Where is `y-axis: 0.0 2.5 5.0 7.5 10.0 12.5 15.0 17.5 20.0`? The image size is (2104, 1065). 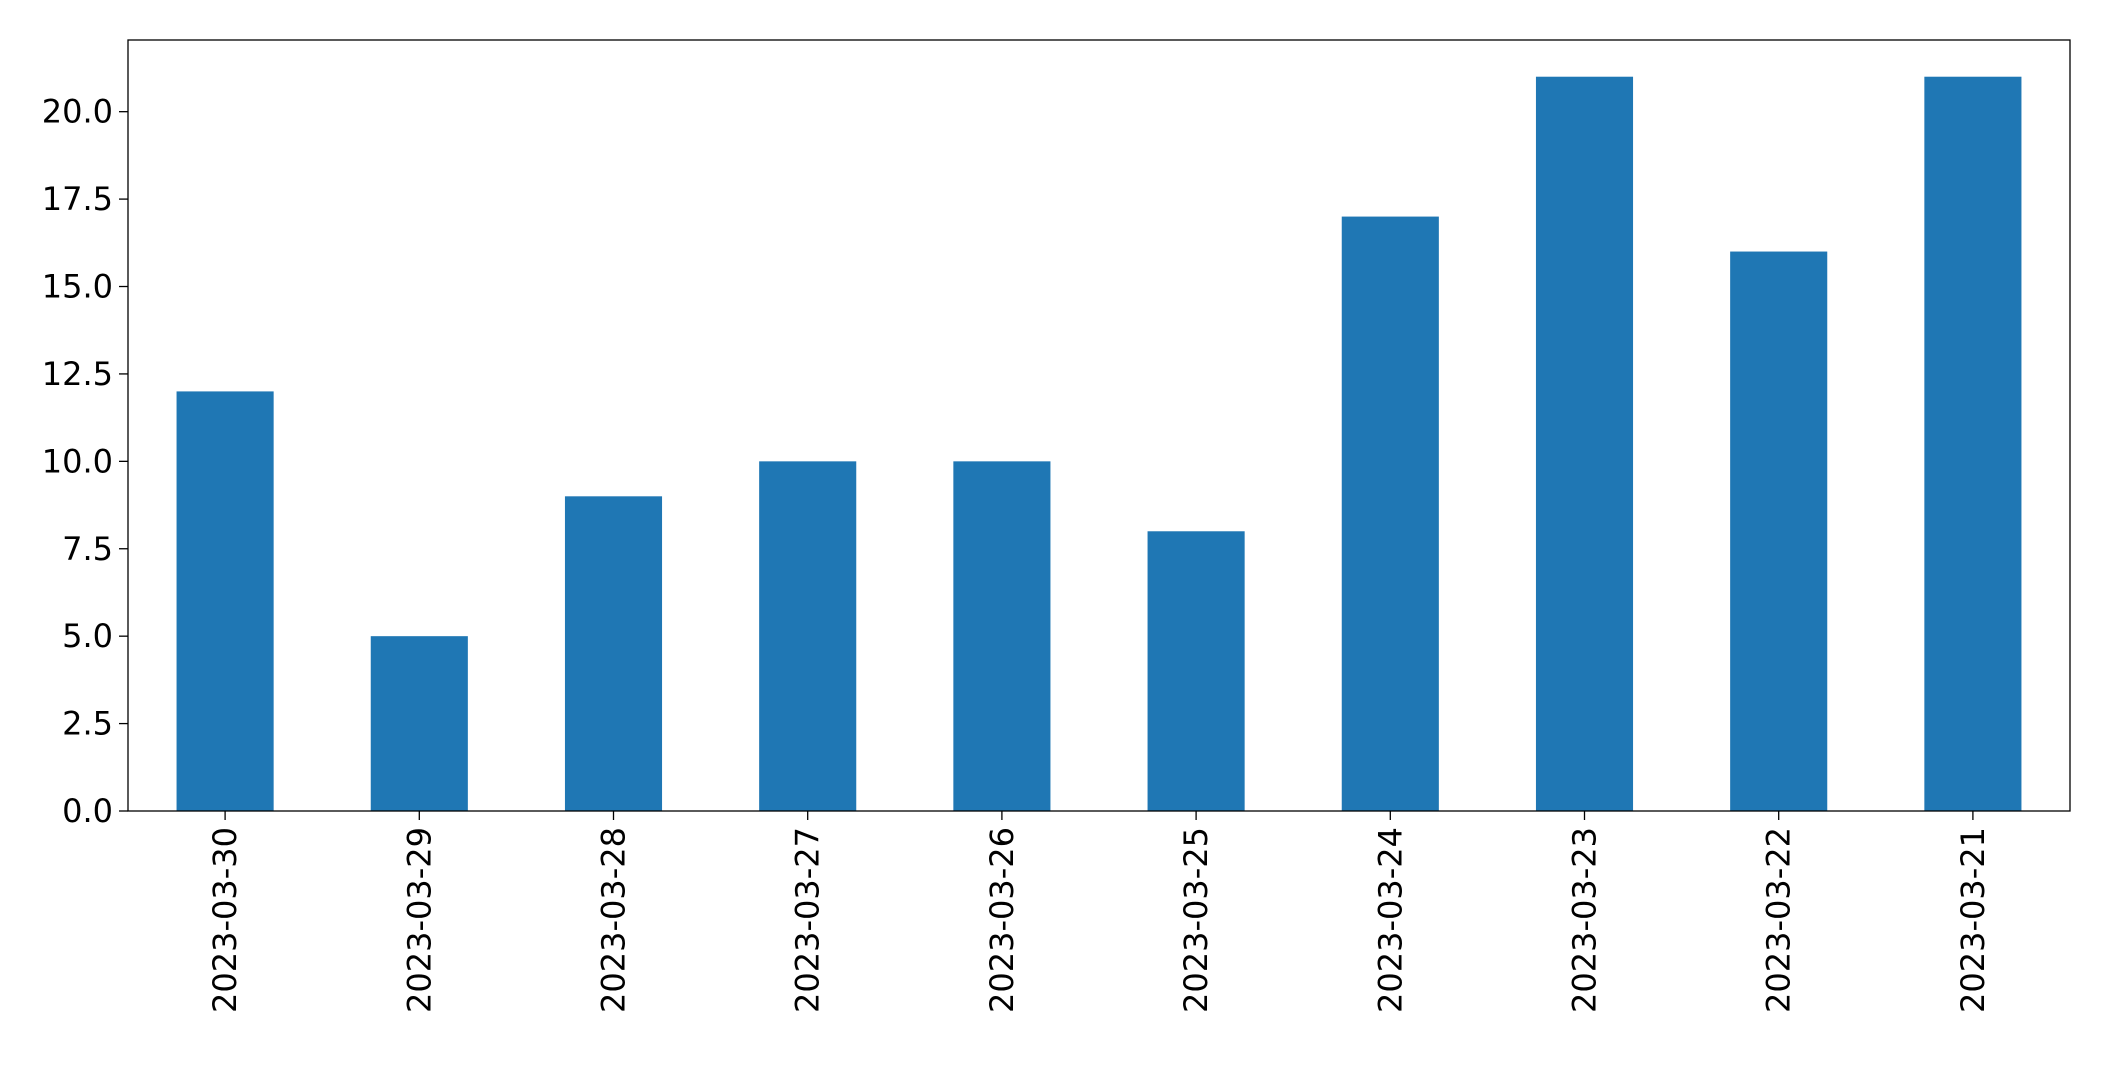 y-axis: 0.0 2.5 5.0 7.5 10.0 12.5 15.0 17.5 20.0 is located at coordinates (85, 461).